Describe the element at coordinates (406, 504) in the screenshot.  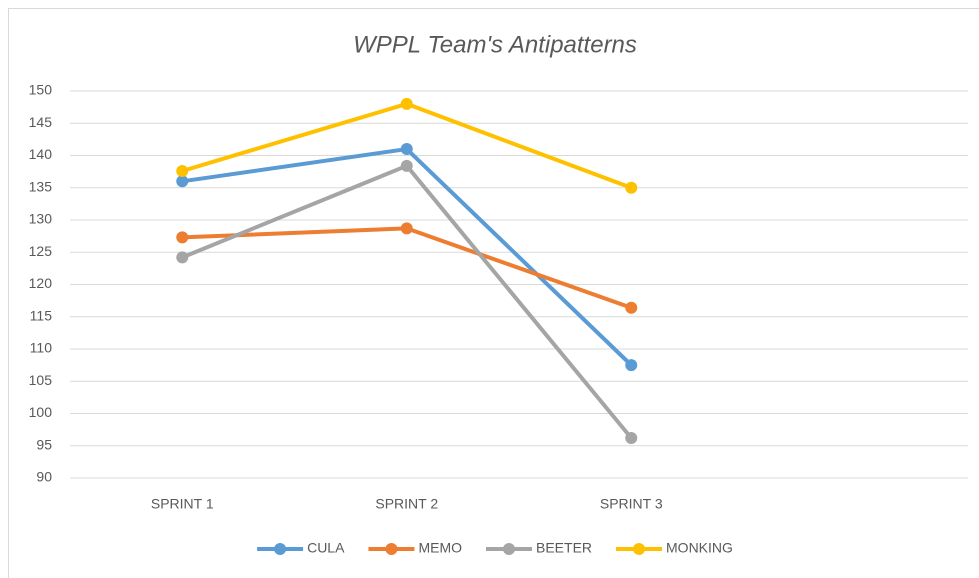
I see `x-tick-label: SPRINT 2` at that location.